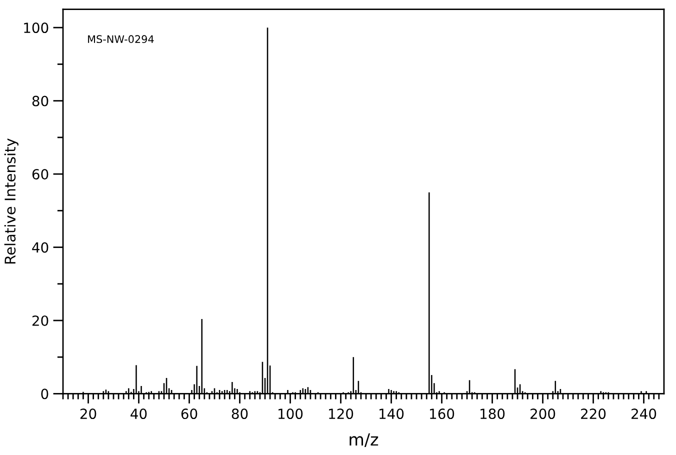 The image size is (676, 455). Describe the element at coordinates (442, 414) in the screenshot. I see `x-tick-label: 160` at that location.